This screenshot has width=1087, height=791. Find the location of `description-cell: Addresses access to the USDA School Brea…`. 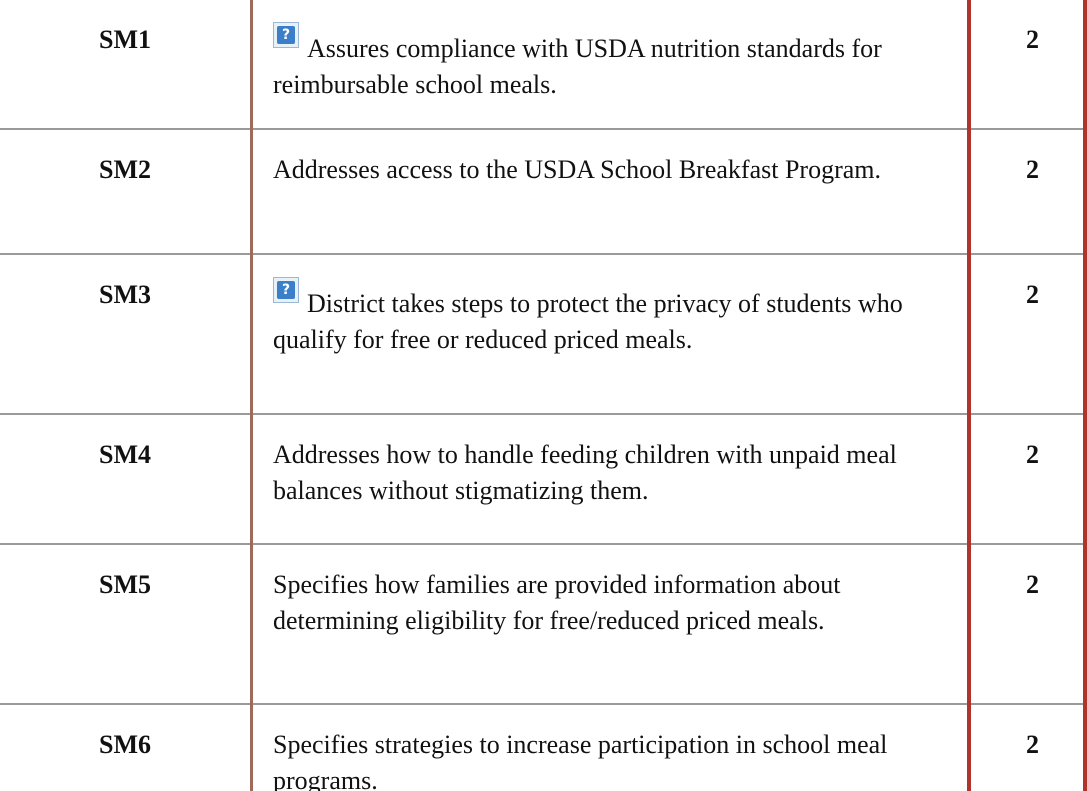

description-cell: Addresses access to the USDA School Brea… is located at coordinates (611, 191).